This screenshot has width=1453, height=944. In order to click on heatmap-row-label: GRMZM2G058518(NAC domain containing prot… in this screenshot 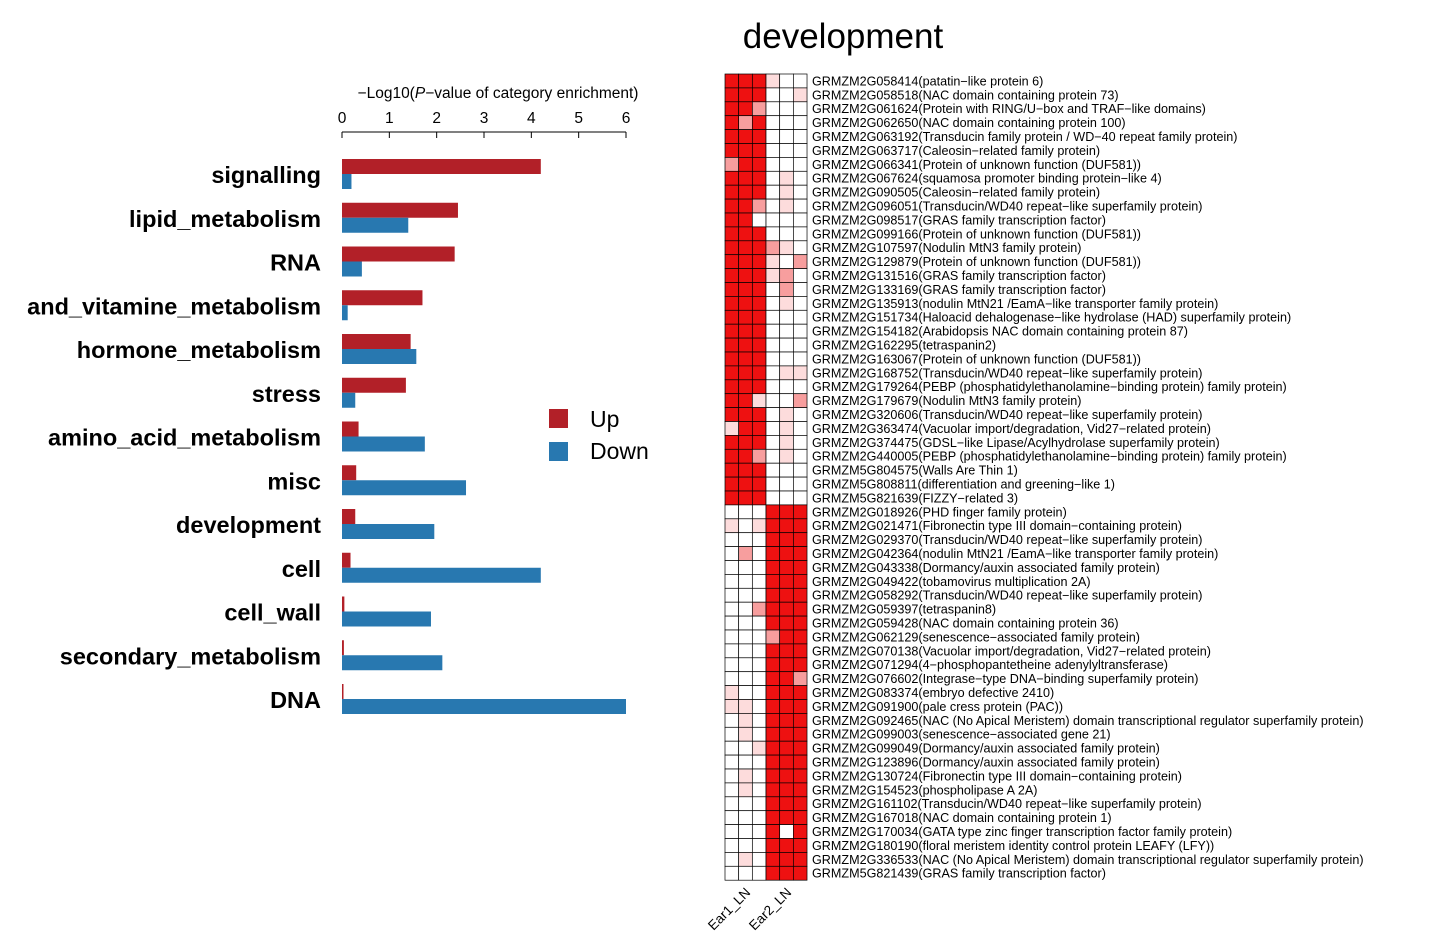, I will do `click(965, 95)`.